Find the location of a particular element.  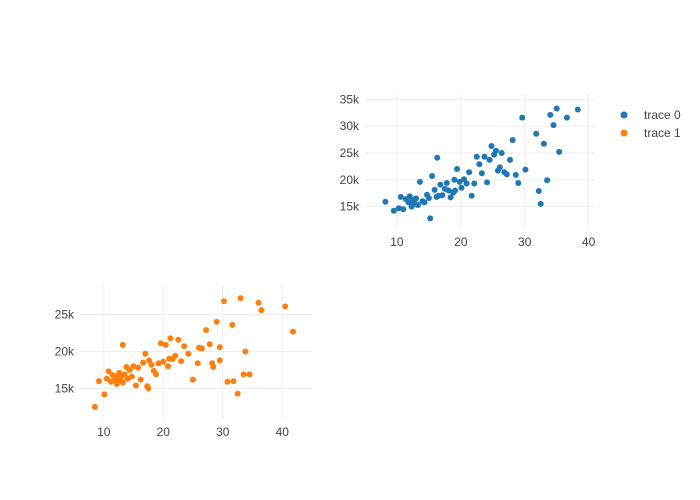

legend: trace 0 trace 1 is located at coordinates (651, 124).